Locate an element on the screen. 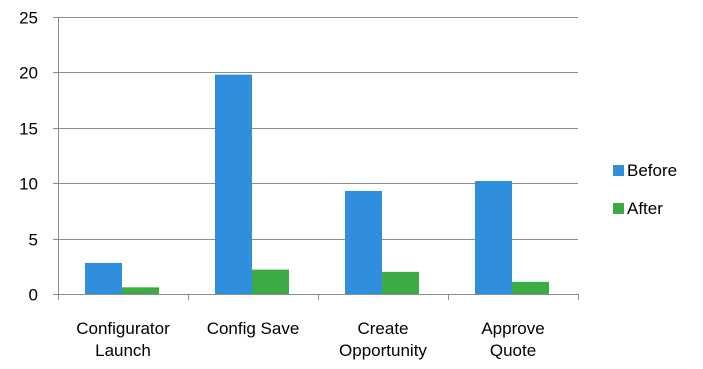 This screenshot has height=369, width=703. legend-label-after: After is located at coordinates (645, 208).